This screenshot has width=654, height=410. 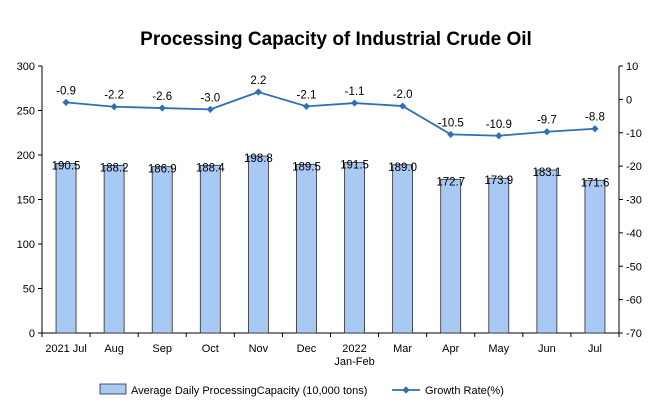 I want to click on x-tick-label: 2021 Jul, so click(x=66, y=349).